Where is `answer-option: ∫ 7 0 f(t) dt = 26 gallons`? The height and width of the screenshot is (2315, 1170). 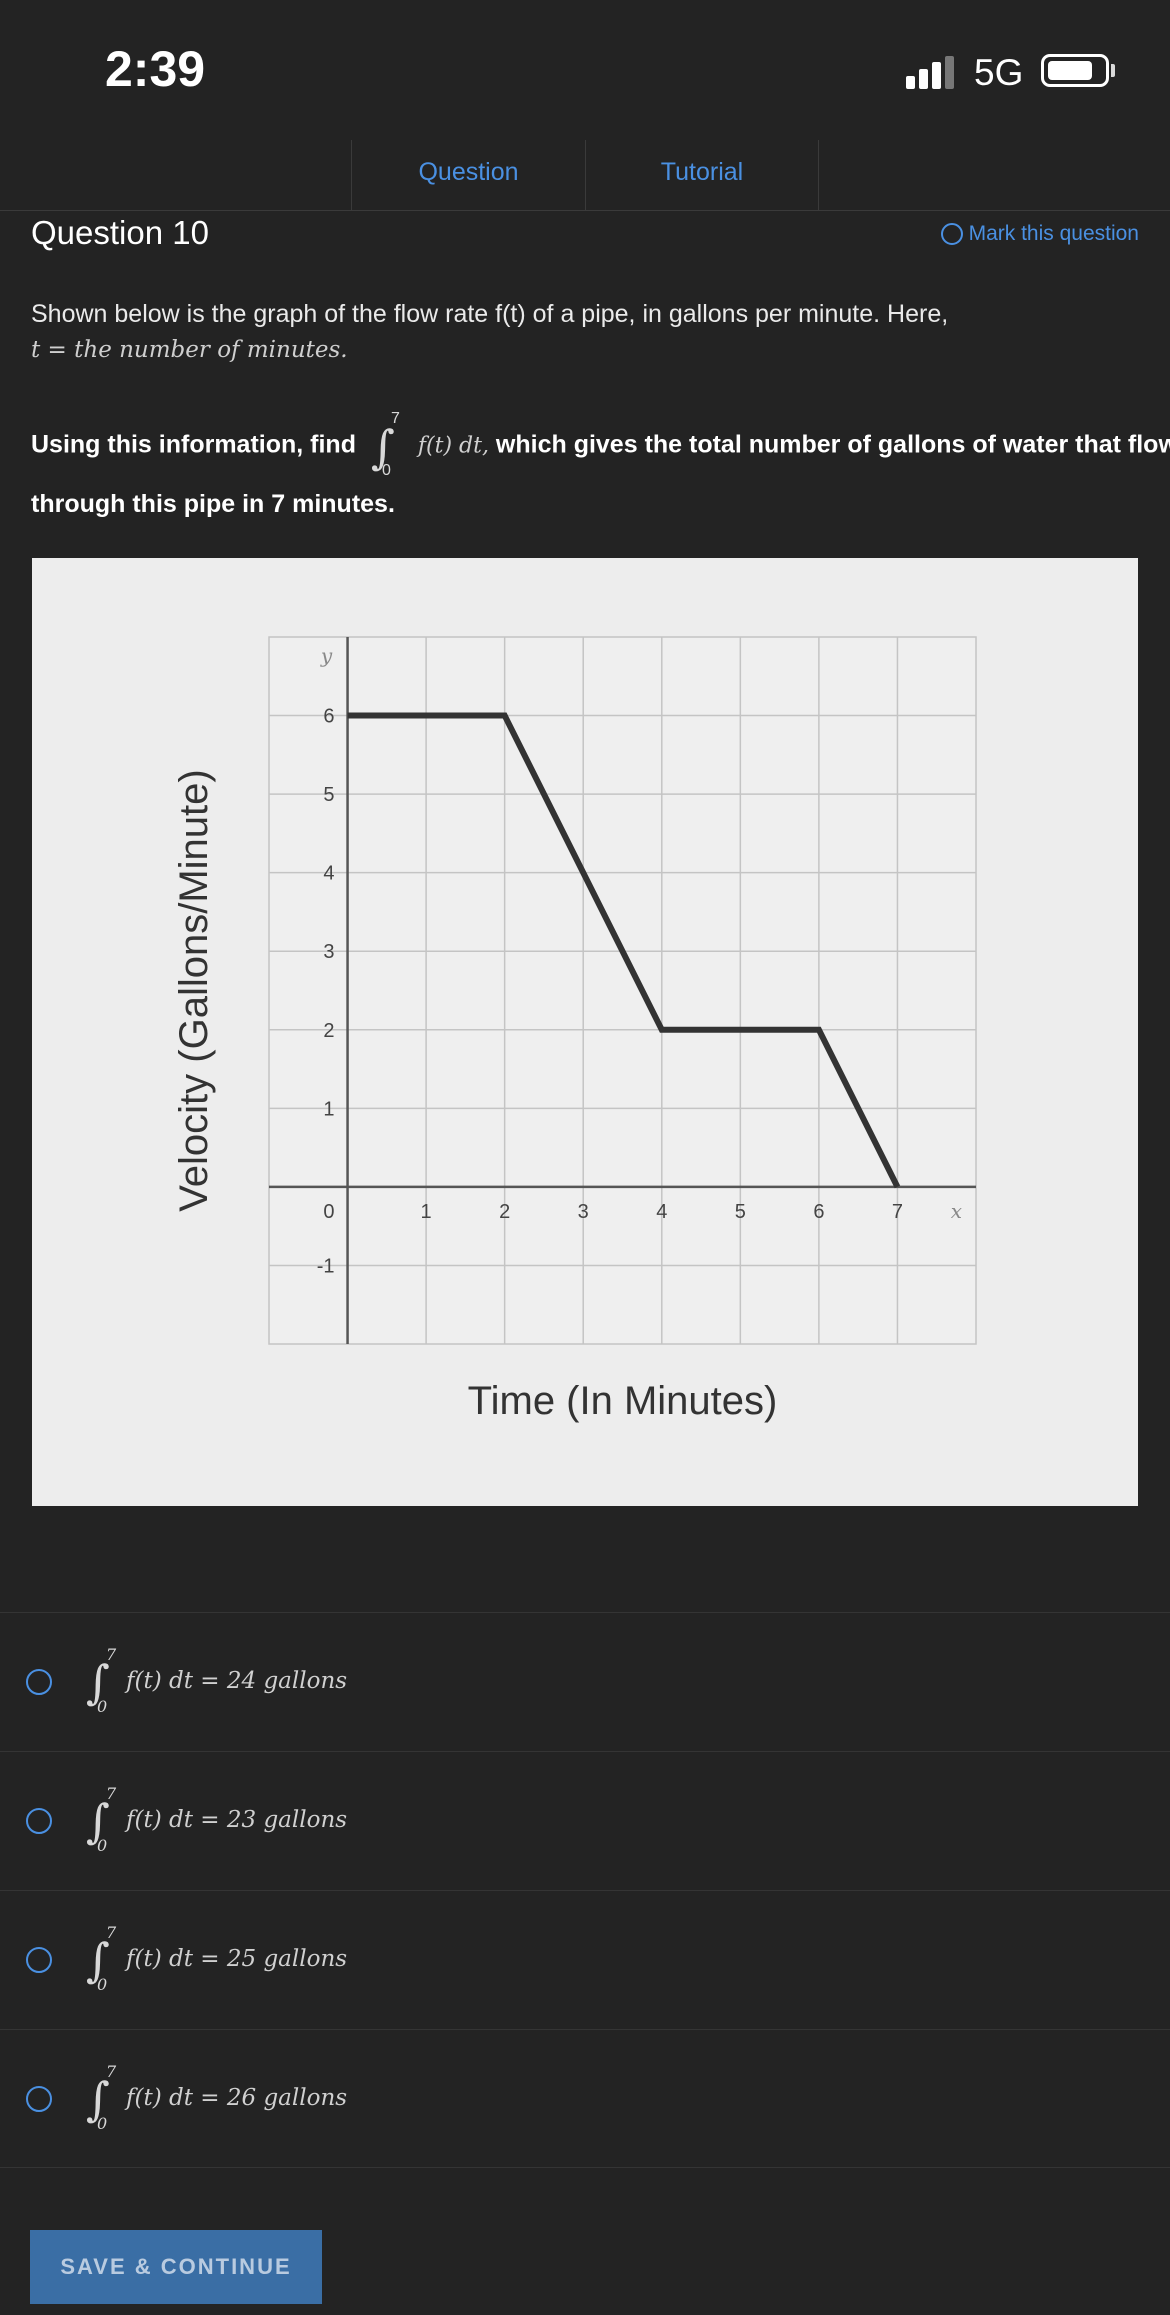 answer-option: ∫ 7 0 f(t) dt = 26 gallons is located at coordinates (585, 2098).